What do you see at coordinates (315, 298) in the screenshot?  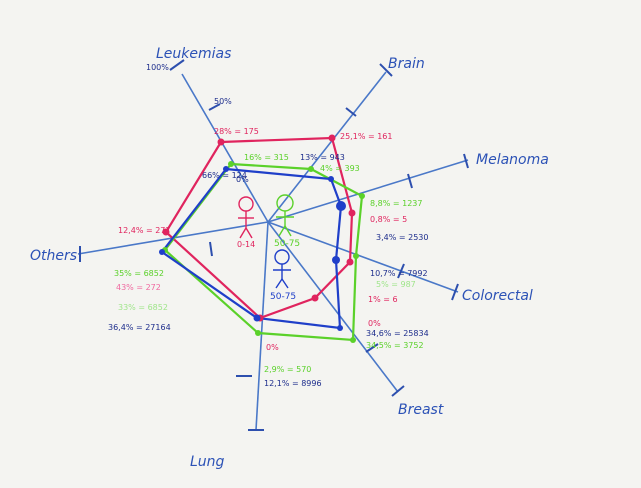 I see `red-point-breast` at bounding box center [315, 298].